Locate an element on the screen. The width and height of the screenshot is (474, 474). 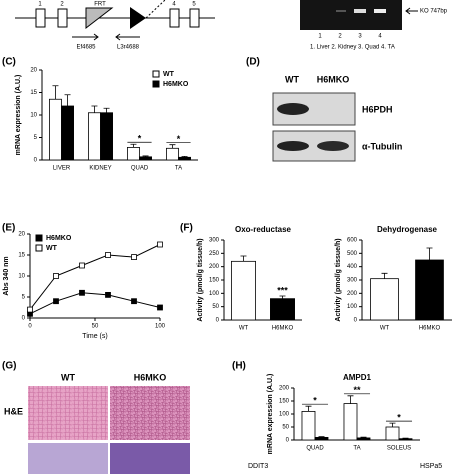
cut-off-title: DDIT3 is located at coordinates (258, 466).